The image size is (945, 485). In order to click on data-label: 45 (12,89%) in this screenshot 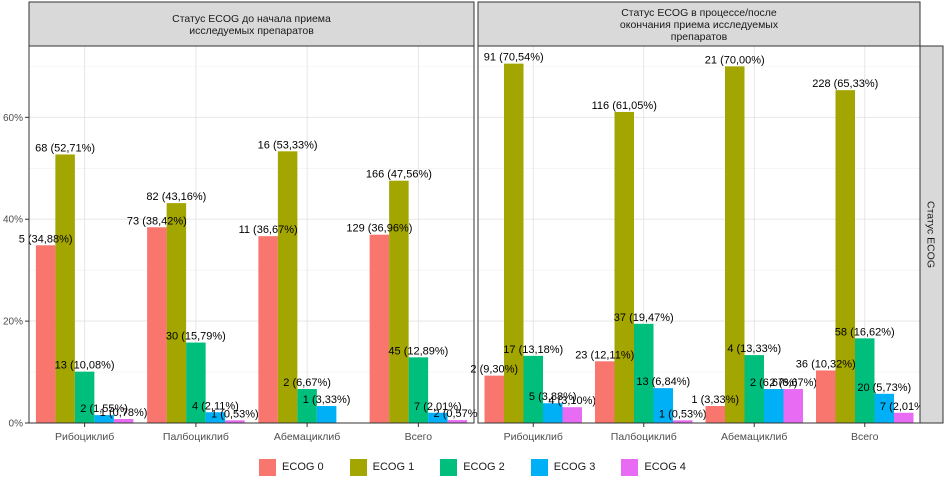, I will do `click(418, 351)`.